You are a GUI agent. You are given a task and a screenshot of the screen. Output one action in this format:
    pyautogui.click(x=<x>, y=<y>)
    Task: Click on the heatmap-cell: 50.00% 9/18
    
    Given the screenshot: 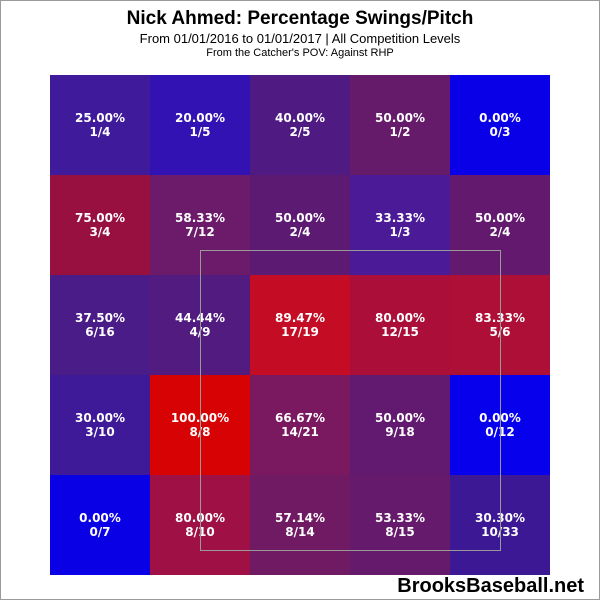 What is the action you would take?
    pyautogui.click(x=400, y=425)
    